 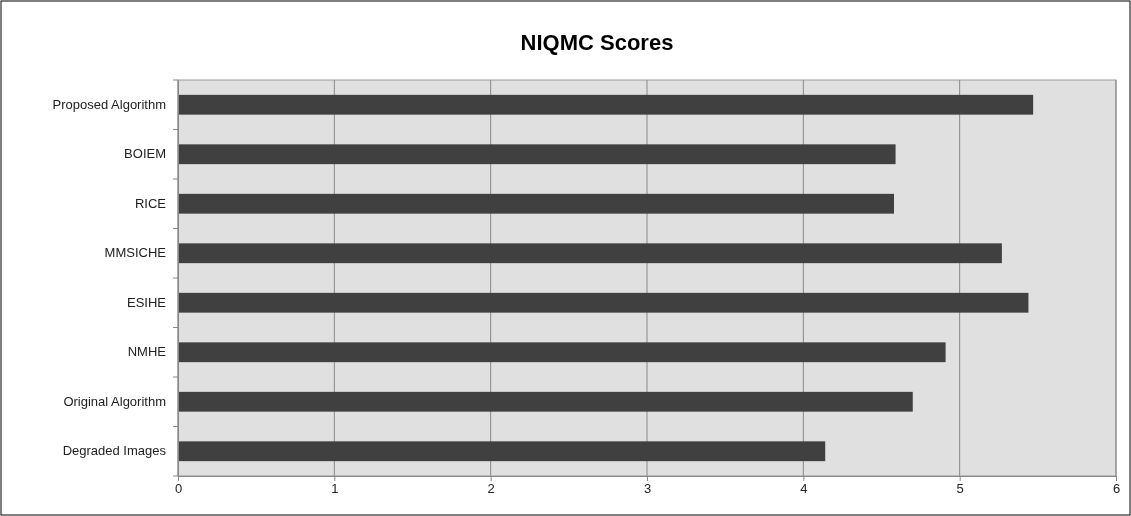 What do you see at coordinates (147, 352) in the screenshot?
I see `y-tick-label: NMHE` at bounding box center [147, 352].